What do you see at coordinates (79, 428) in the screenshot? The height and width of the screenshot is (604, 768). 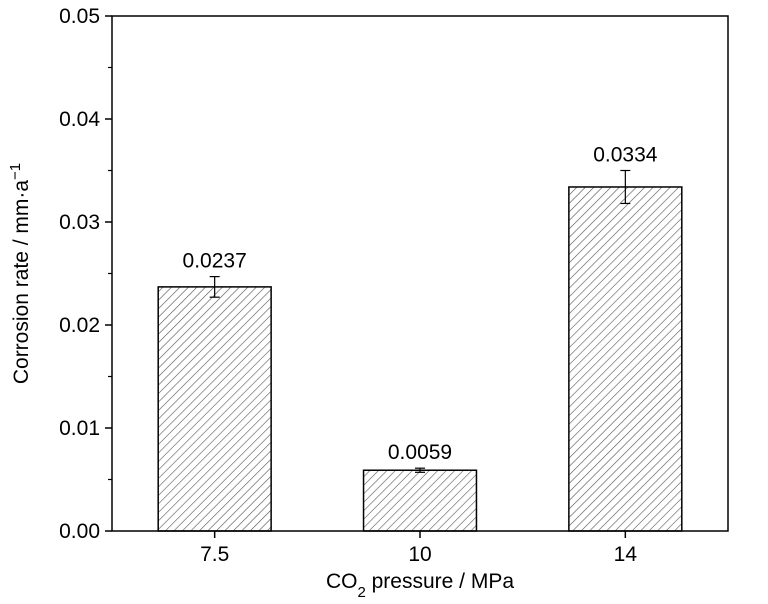 I see `y-tick-label-0.01: 0.01` at bounding box center [79, 428].